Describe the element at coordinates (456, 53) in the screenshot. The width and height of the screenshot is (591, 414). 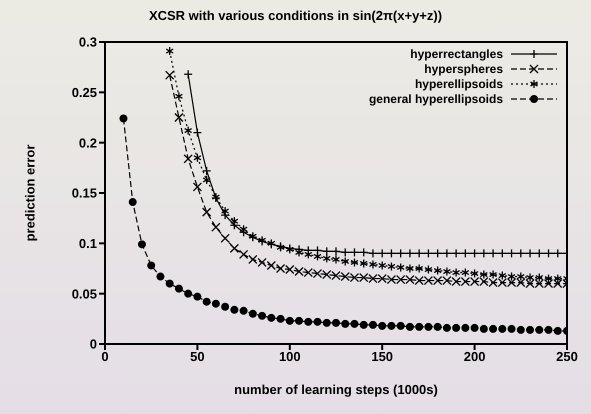
I see `legend-label: hyperrectangles` at that location.